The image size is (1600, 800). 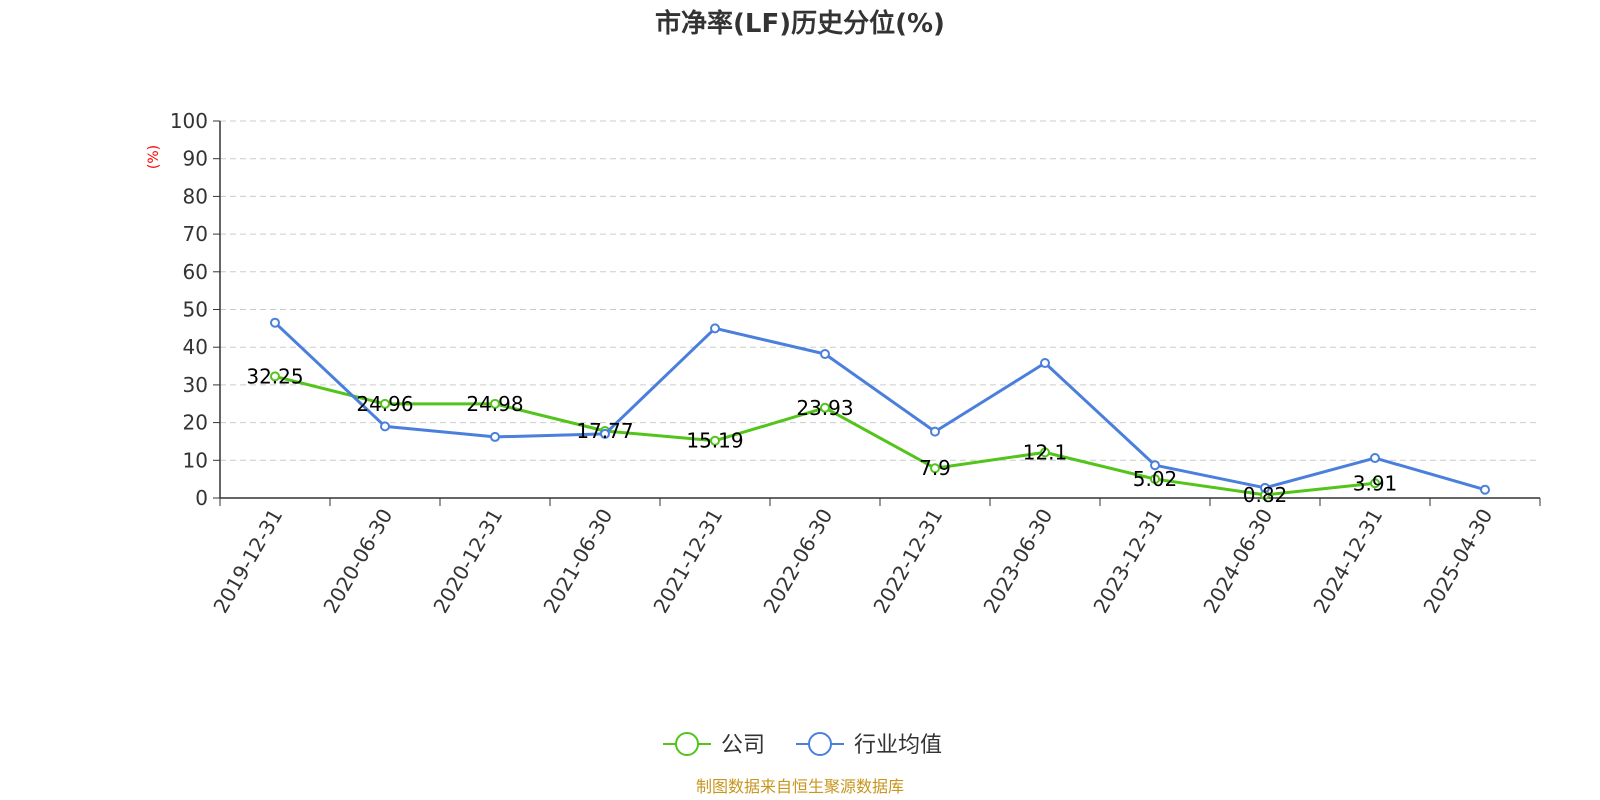 What do you see at coordinates (201, 498) in the screenshot?
I see `y-tick-label: 0` at bounding box center [201, 498].